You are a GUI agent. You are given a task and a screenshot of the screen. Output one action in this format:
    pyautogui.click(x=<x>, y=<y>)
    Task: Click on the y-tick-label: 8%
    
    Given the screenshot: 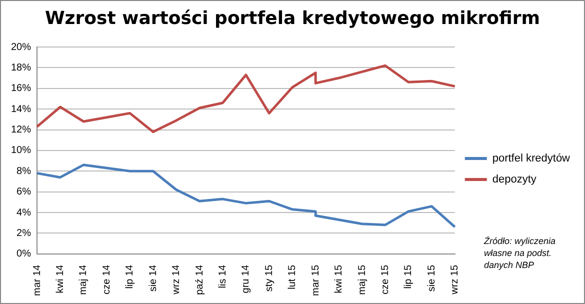 What is the action you would take?
    pyautogui.click(x=24, y=171)
    